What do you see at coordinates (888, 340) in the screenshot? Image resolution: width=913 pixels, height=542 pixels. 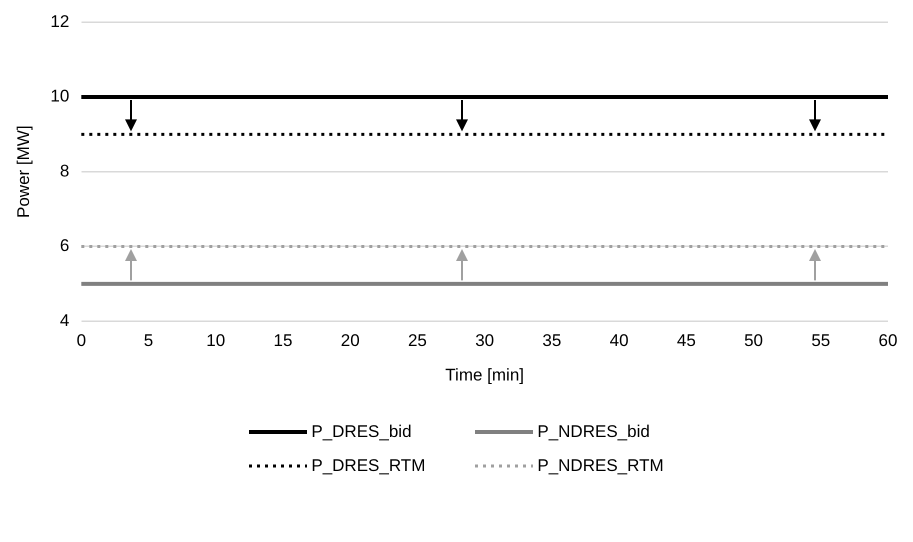 I see `x-tick-label: 60` at bounding box center [888, 340].